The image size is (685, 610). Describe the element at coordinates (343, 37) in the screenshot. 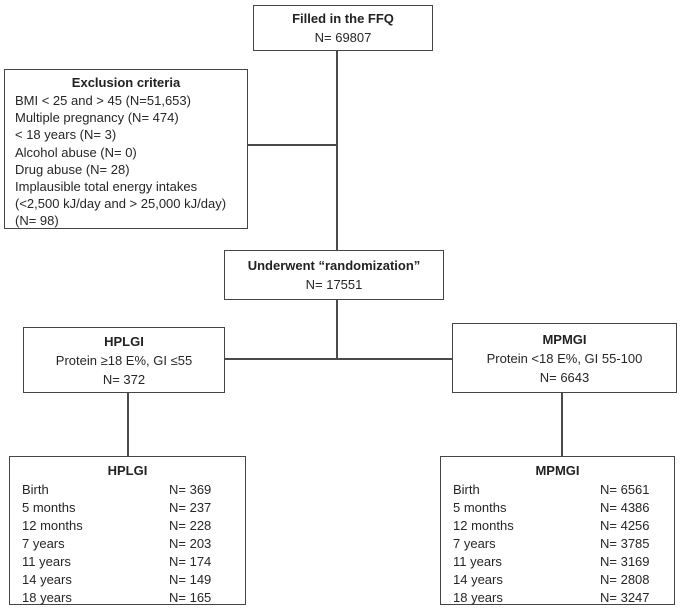

I see `ffq-count: N= 69807` at that location.